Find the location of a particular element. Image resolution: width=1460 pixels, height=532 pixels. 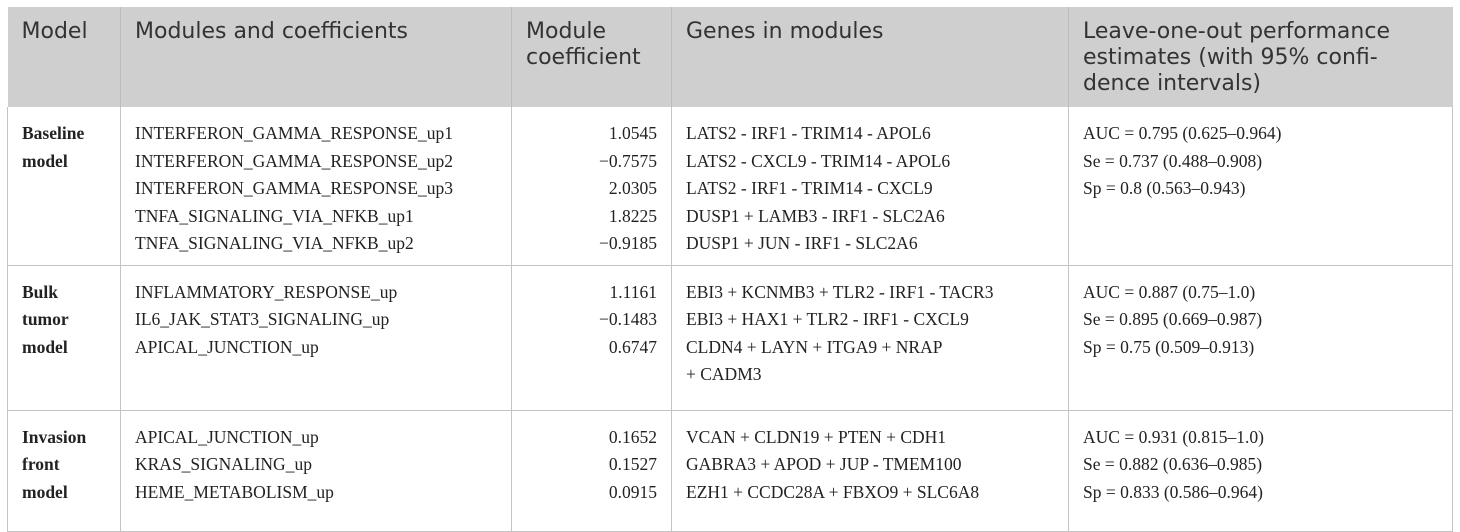

gene-list: LATS2 - CXCL9 - TRIM14 - APOL6 is located at coordinates (818, 160).